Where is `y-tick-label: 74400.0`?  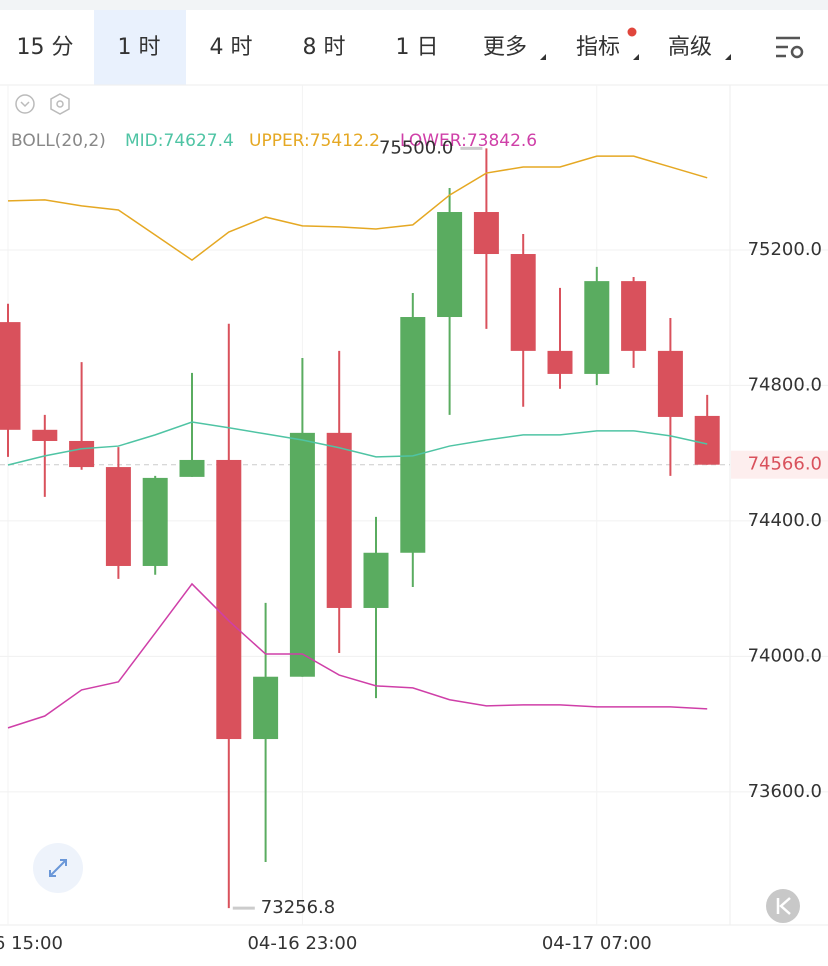 y-tick-label: 74400.0 is located at coordinates (785, 520).